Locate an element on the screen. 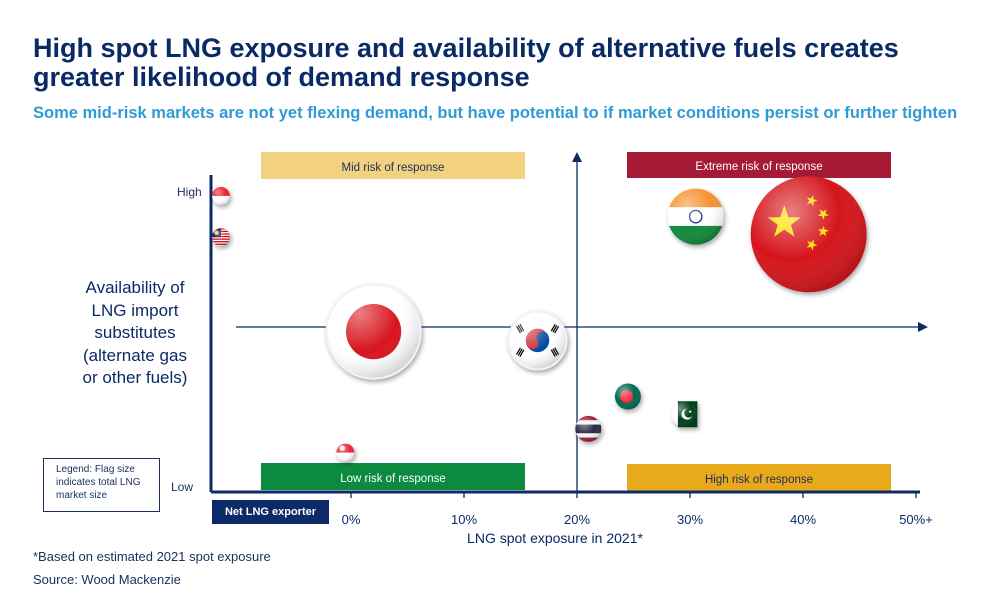 The height and width of the screenshot is (600, 1000). y-tick-low: Low is located at coordinates (182, 487).